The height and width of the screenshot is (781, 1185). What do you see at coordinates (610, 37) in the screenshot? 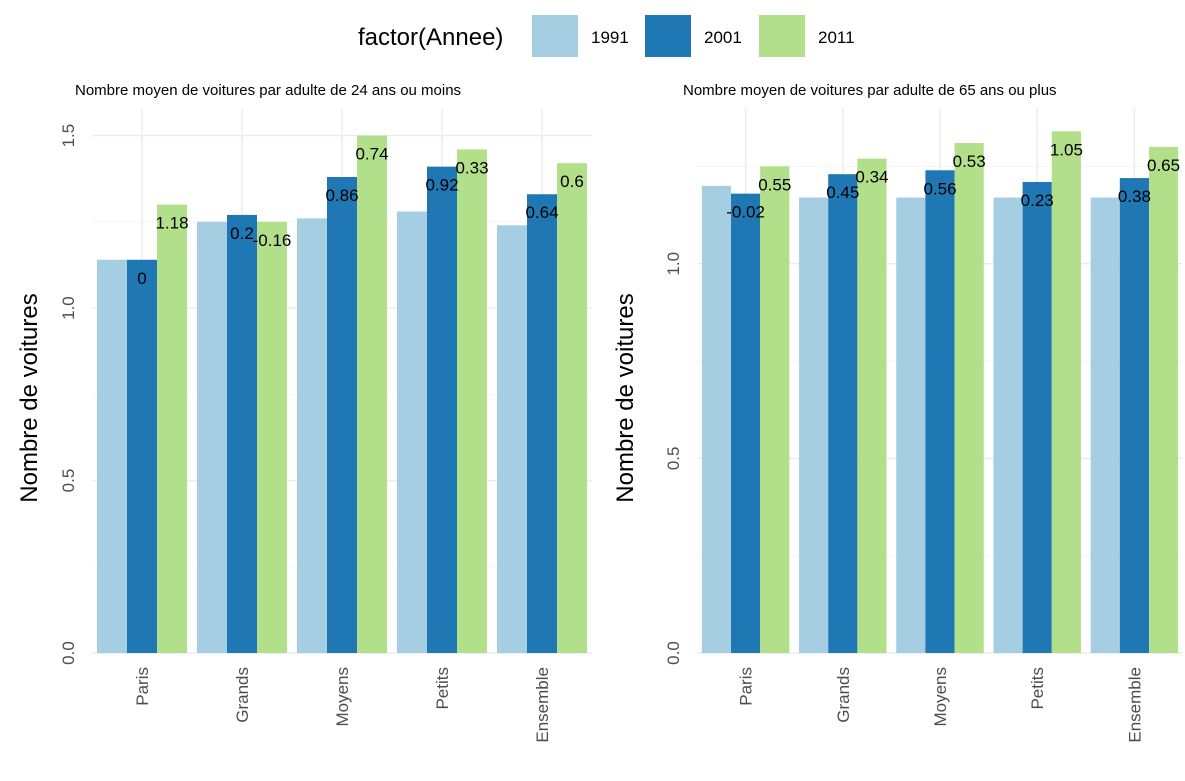
I see `legend-label-1991: 1991` at bounding box center [610, 37].